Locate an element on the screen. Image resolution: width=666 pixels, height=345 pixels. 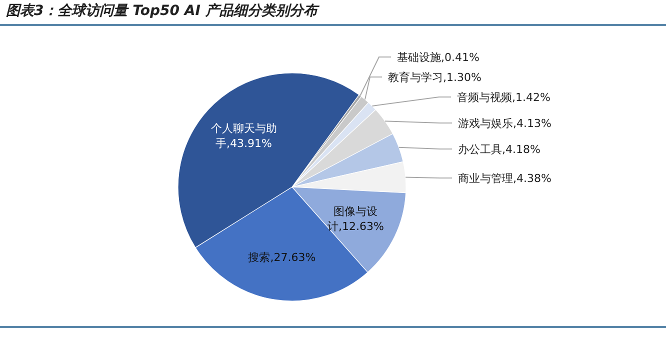
slice-label: 游戏与娱乐,4.13% is located at coordinates (505, 123).